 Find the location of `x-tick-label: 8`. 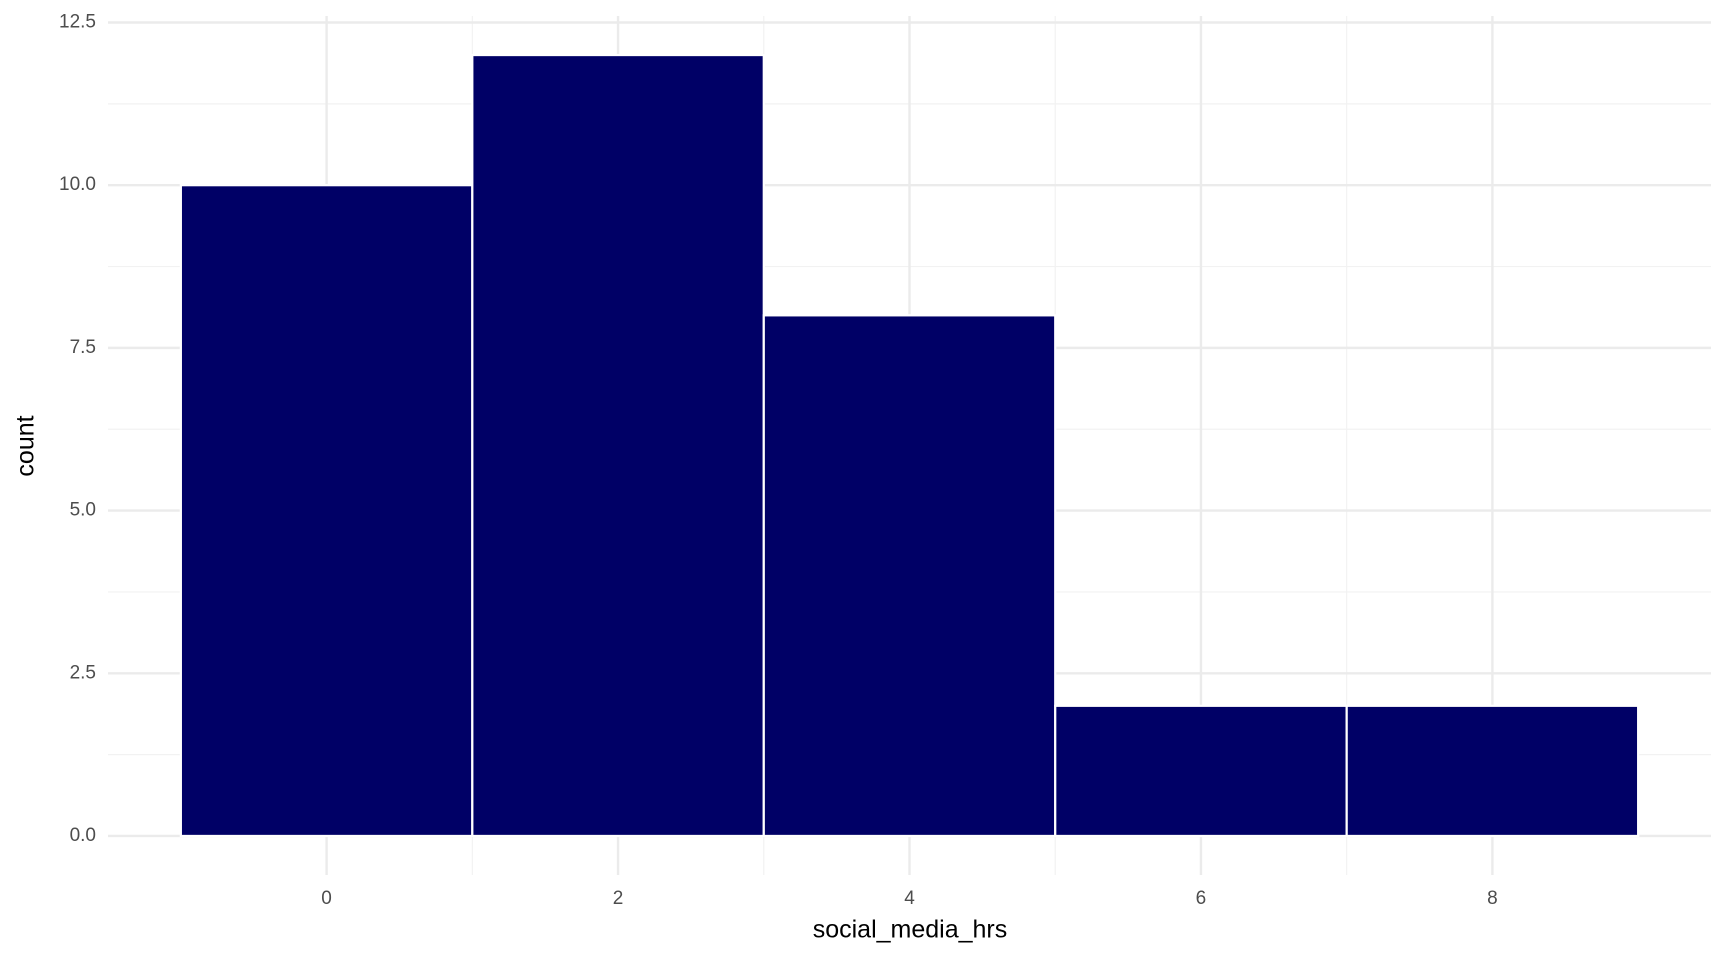

x-tick-label: 8 is located at coordinates (1492, 898).